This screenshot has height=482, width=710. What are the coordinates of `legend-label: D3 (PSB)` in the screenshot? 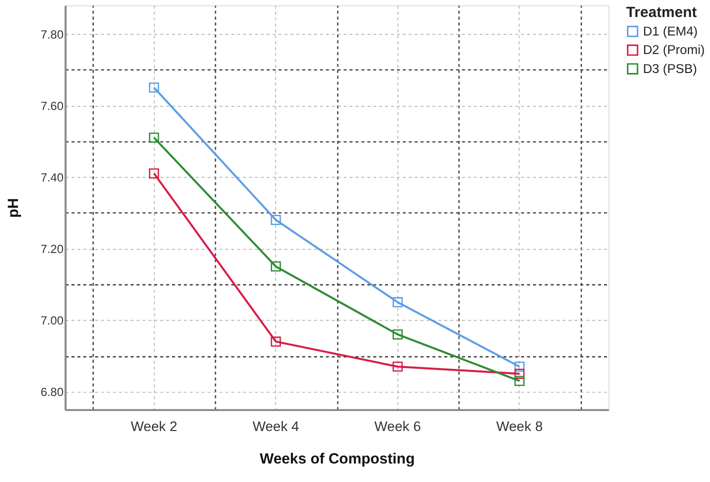 It's located at (669, 68).